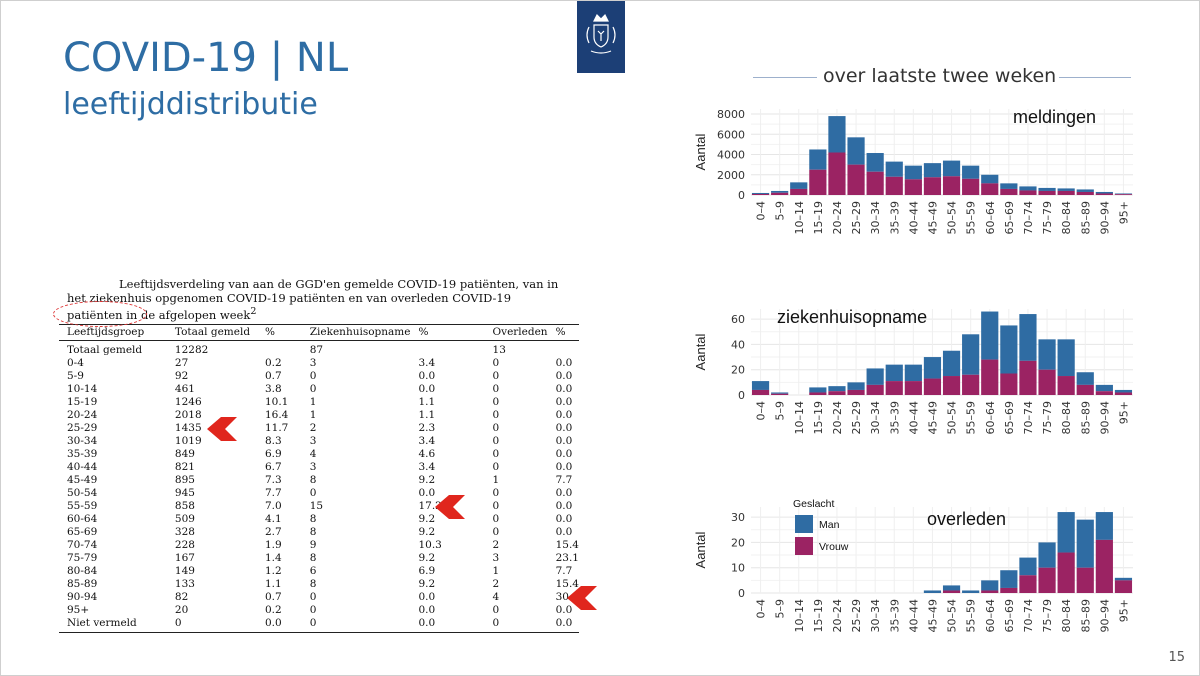 Image resolution: width=1200 pixels, height=676 pixels. What do you see at coordinates (276, 414) in the screenshot?
I see `table-cell: 16.4` at bounding box center [276, 414].